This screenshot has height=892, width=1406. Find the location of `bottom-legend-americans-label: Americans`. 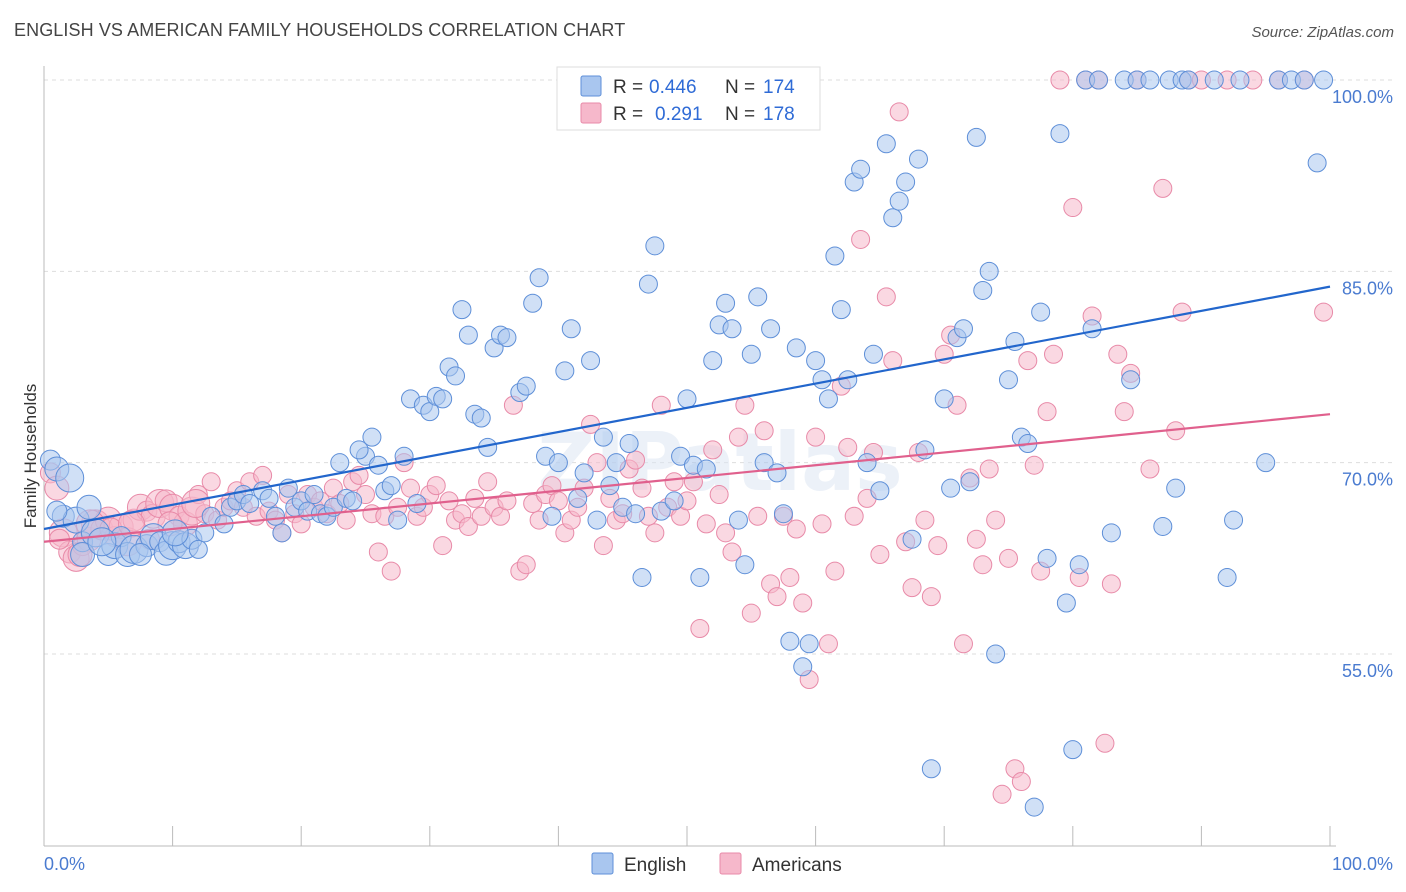

bottom-legend-americans-label: Americans is located at coordinates (797, 865).